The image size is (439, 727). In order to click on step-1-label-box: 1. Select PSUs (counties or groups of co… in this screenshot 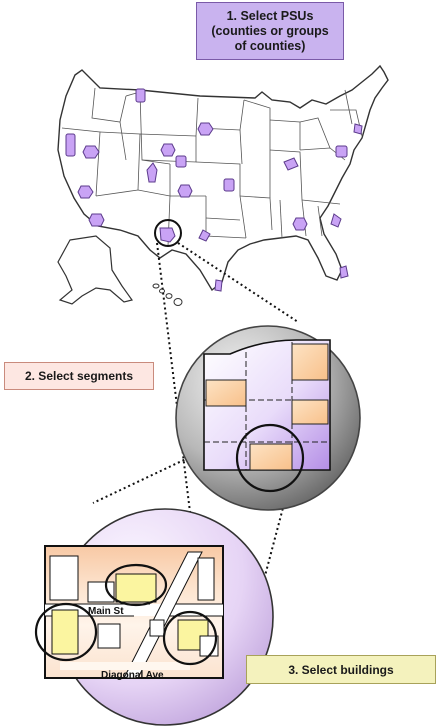, I will do `click(270, 31)`.